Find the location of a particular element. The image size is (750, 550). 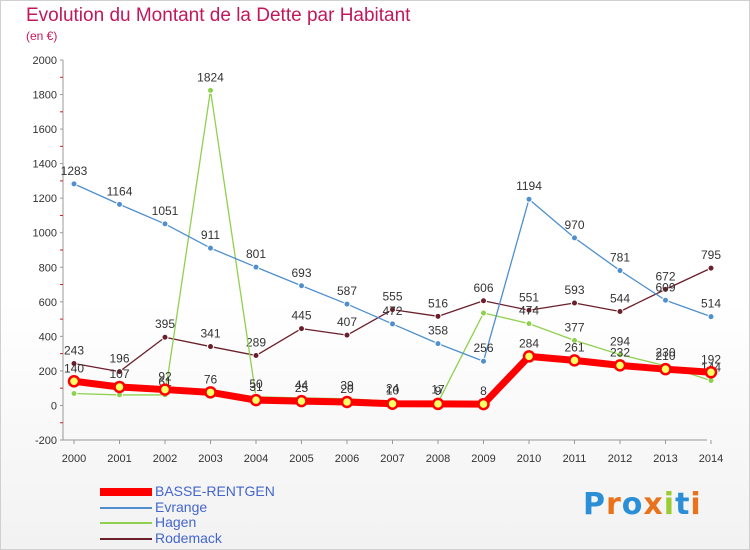

data-label: 593 is located at coordinates (574, 290).